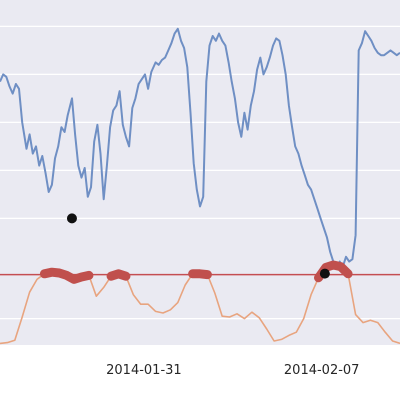 The image size is (400, 400). Describe the element at coordinates (322, 370) in the screenshot. I see `x-tick-label-1: 2014-02-07` at that location.